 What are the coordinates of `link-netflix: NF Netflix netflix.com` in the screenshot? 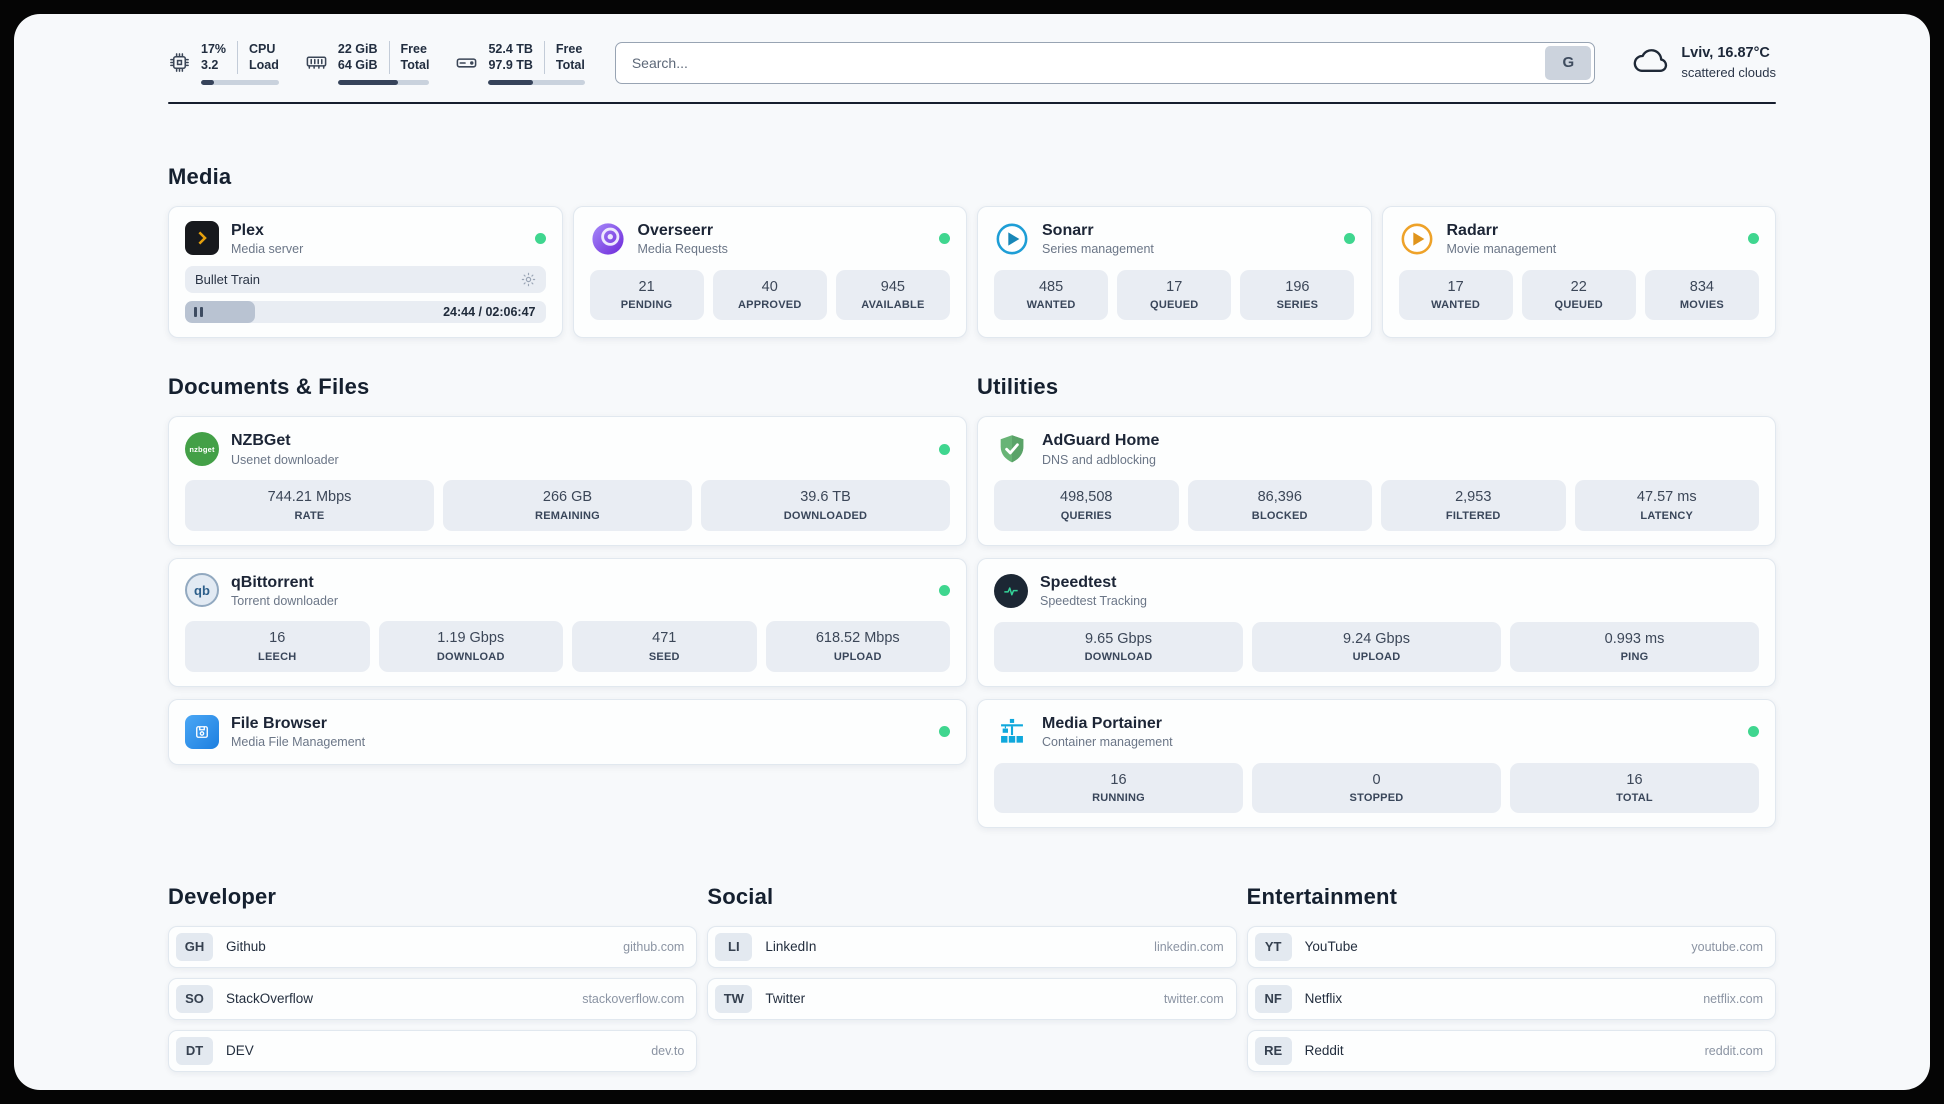 It's located at (1511, 998).